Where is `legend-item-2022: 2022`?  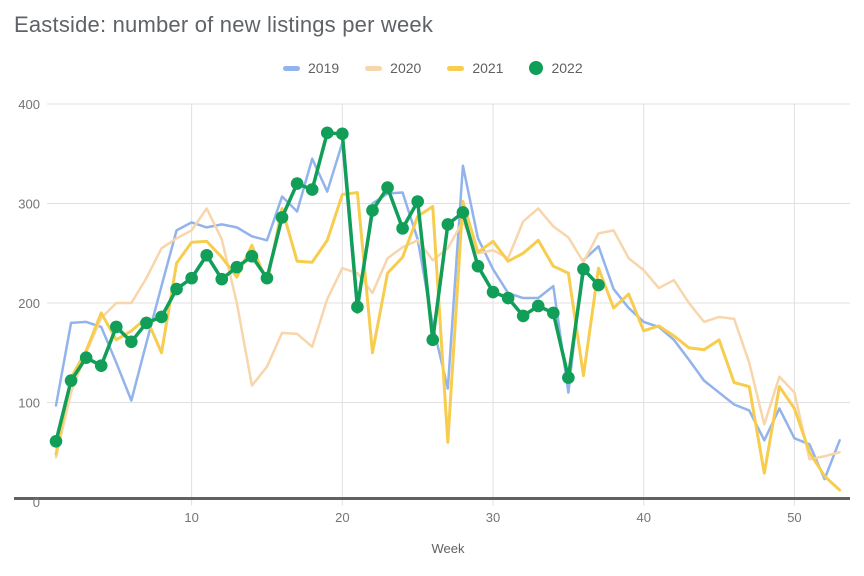
legend-item-2022: 2022 is located at coordinates (556, 68).